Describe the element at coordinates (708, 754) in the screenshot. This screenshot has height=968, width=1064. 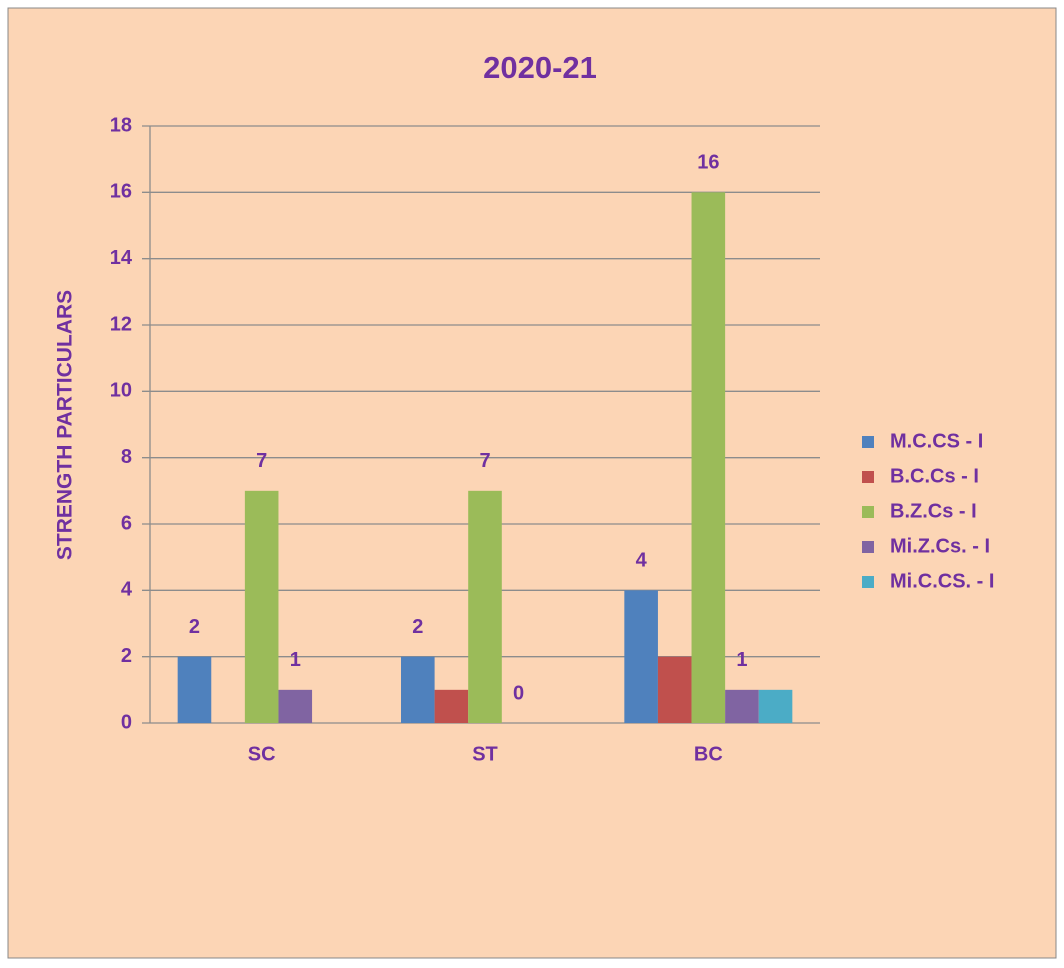
I see `x-tick-label: BC` at that location.